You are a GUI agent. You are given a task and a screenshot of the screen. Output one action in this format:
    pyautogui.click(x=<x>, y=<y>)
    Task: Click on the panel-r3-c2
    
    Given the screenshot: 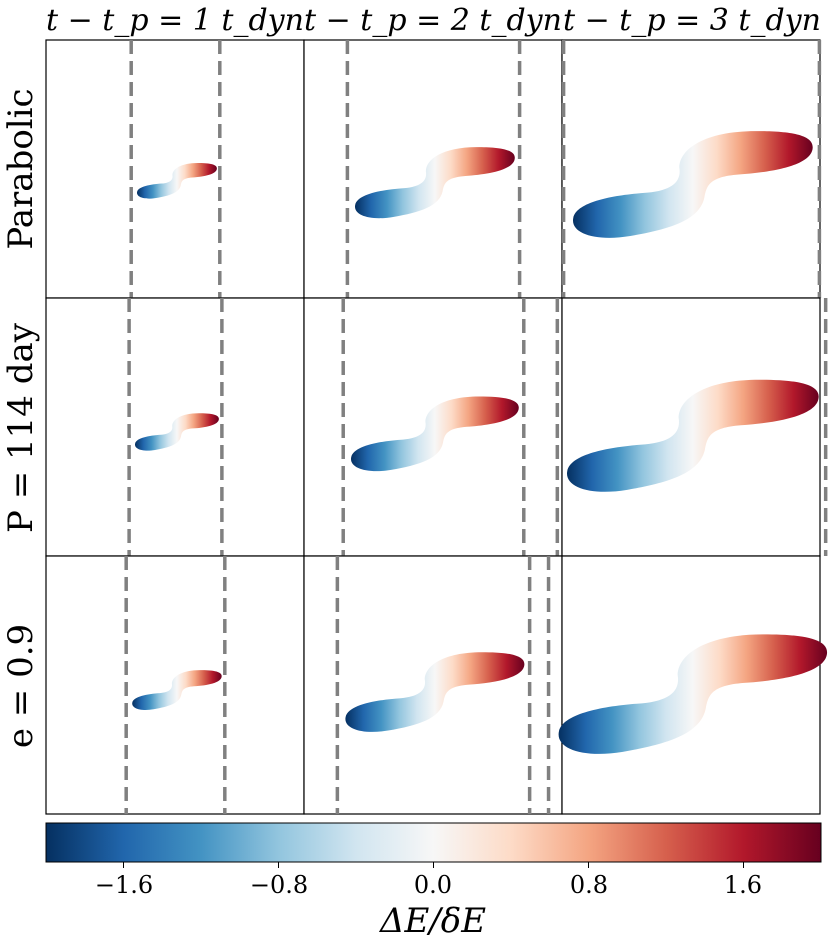 What is the action you would take?
    pyautogui.click(x=433, y=685)
    